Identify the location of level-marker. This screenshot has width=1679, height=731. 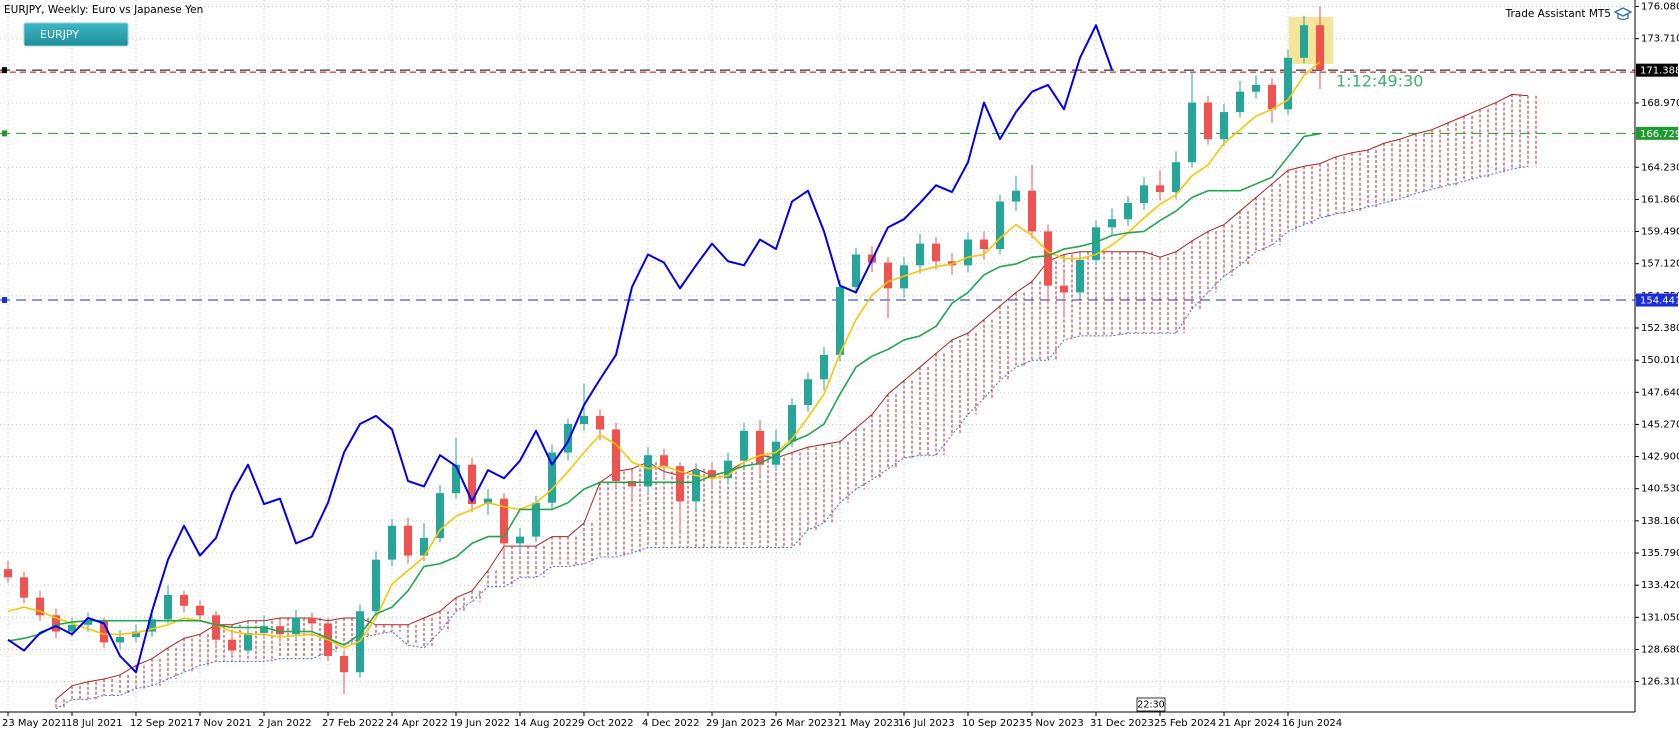
(4, 300).